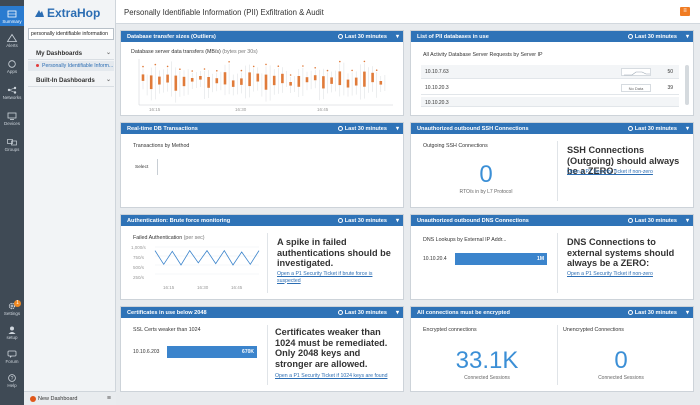 The image size is (700, 405). I want to click on axis-line, so click(157, 167).